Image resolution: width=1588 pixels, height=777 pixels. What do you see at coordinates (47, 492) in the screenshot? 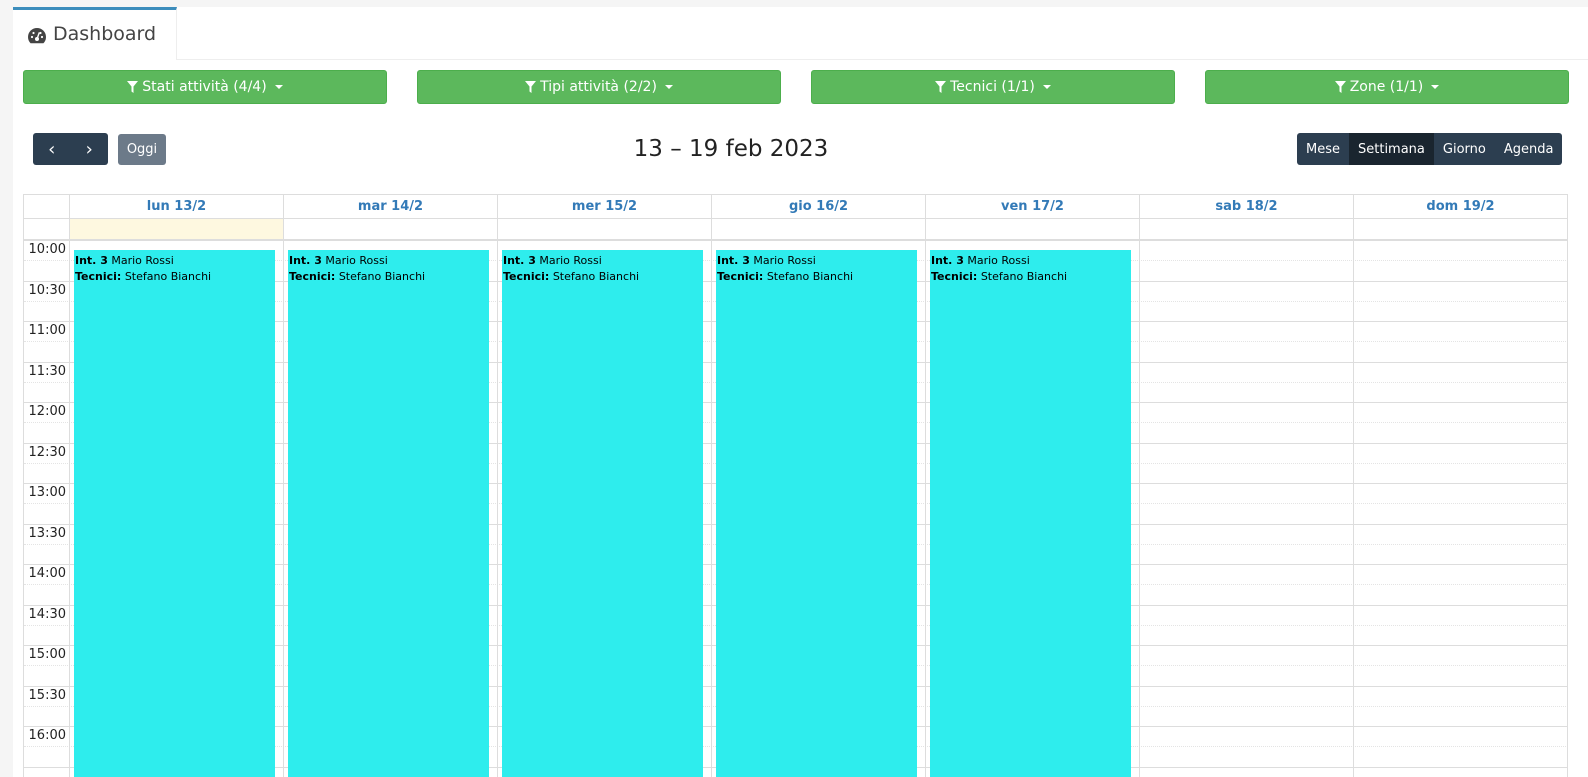
I see `time-label: 13:00` at bounding box center [47, 492].